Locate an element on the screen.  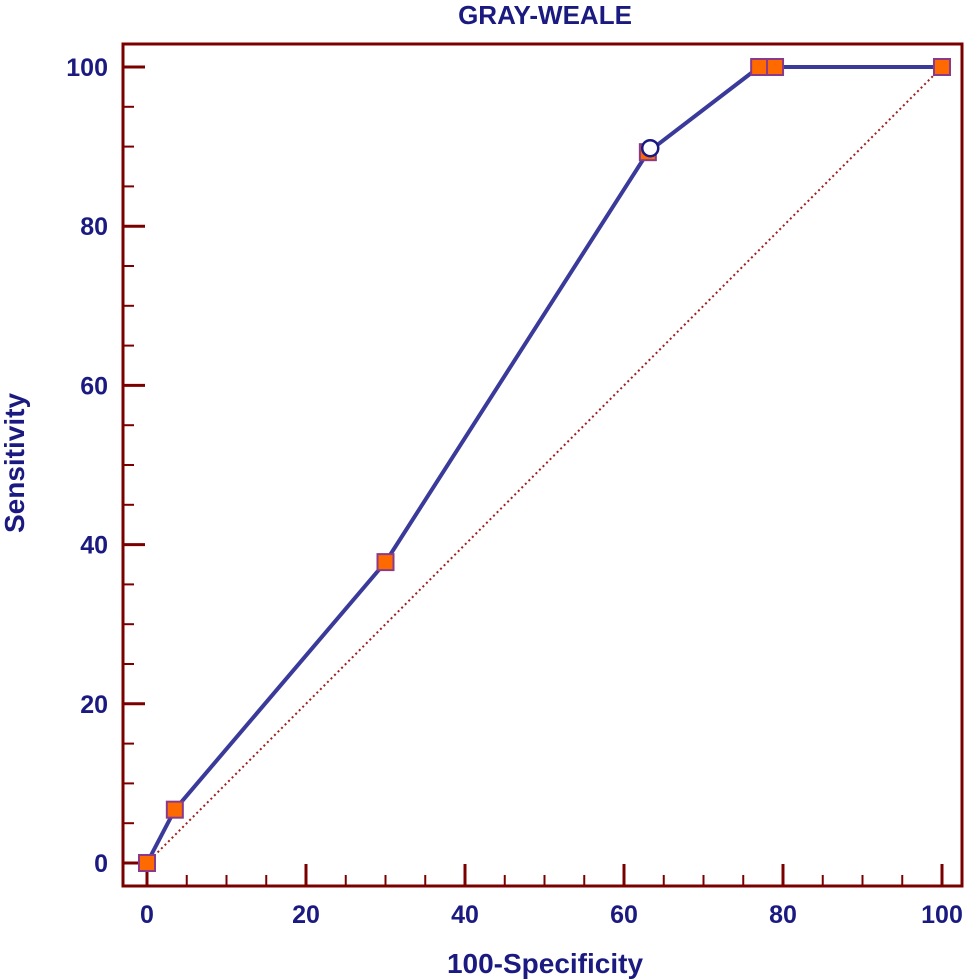
y-tick-label: 100 is located at coordinates (87, 68).